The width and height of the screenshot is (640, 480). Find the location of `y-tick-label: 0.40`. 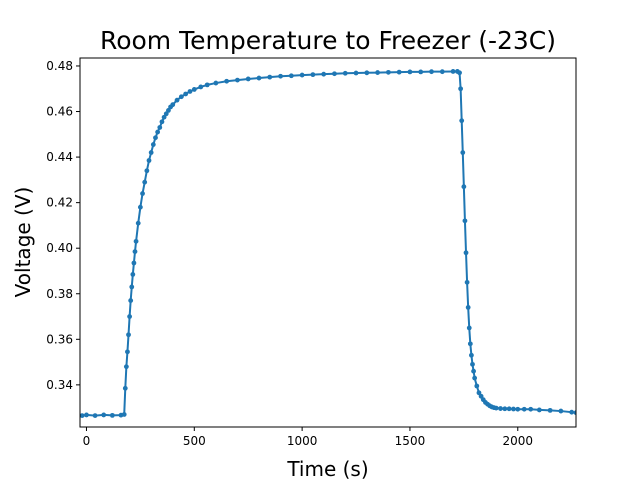

y-tick-label: 0.40 is located at coordinates (59, 248).